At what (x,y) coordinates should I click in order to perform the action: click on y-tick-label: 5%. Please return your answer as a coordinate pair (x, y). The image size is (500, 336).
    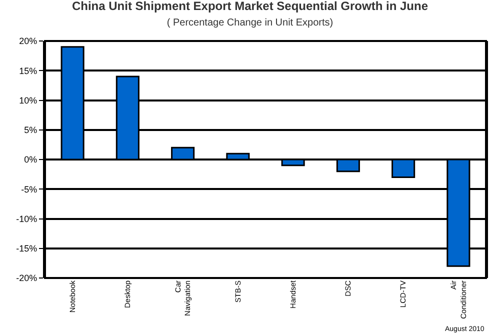
    Looking at the image, I should click on (31, 130).